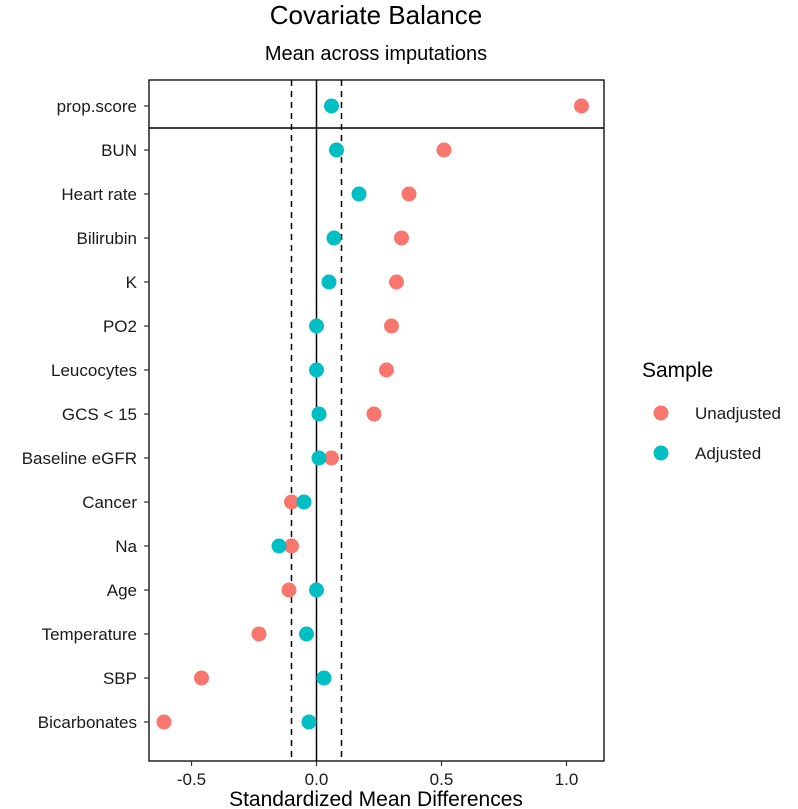 The image size is (798, 809). I want to click on point-unadjusted-temperature, so click(259, 634).